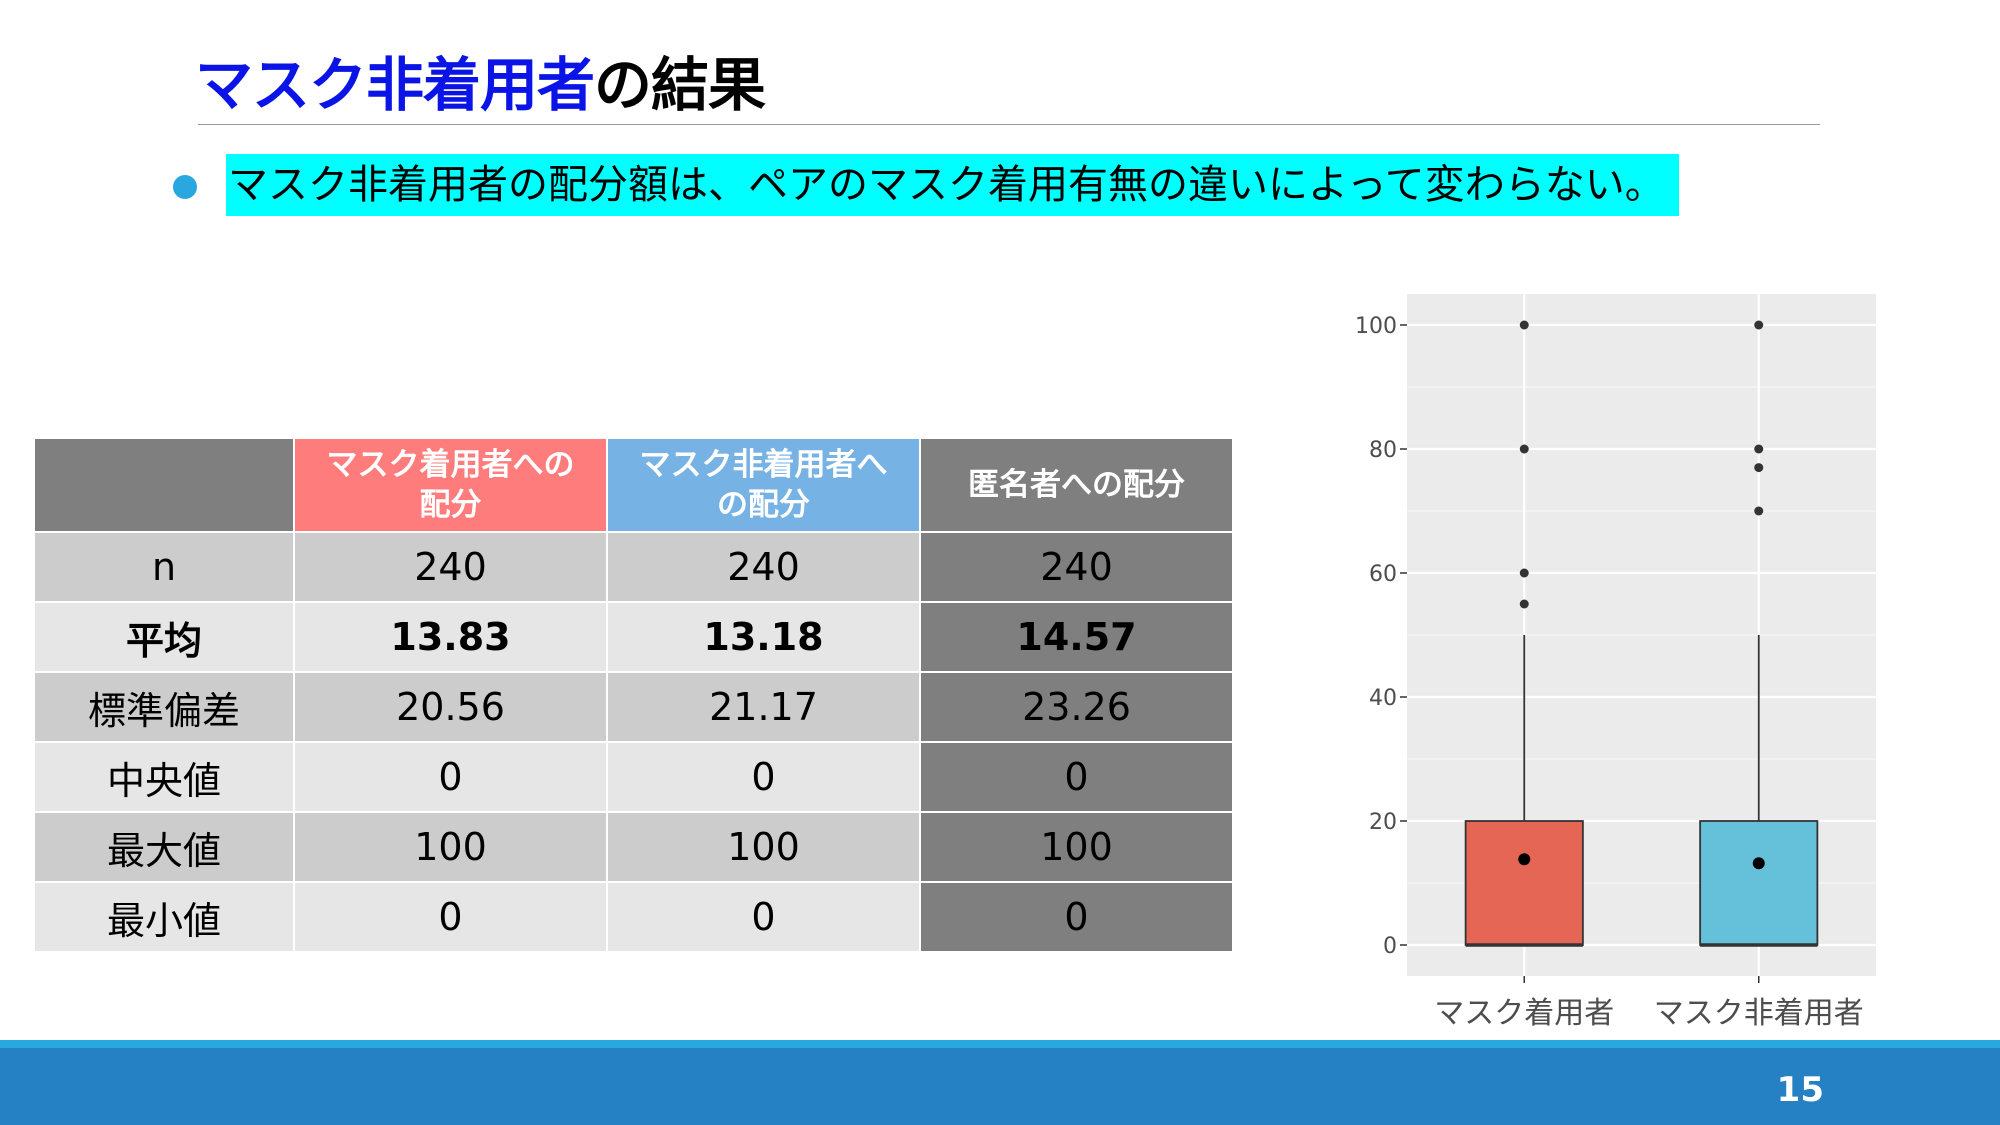 The image size is (2000, 1125). Describe the element at coordinates (952, 185) in the screenshot. I see `bullet-text: マスク非着用者の配分額は、ペアのマスク着用有無の違いによって変わらない。` at that location.